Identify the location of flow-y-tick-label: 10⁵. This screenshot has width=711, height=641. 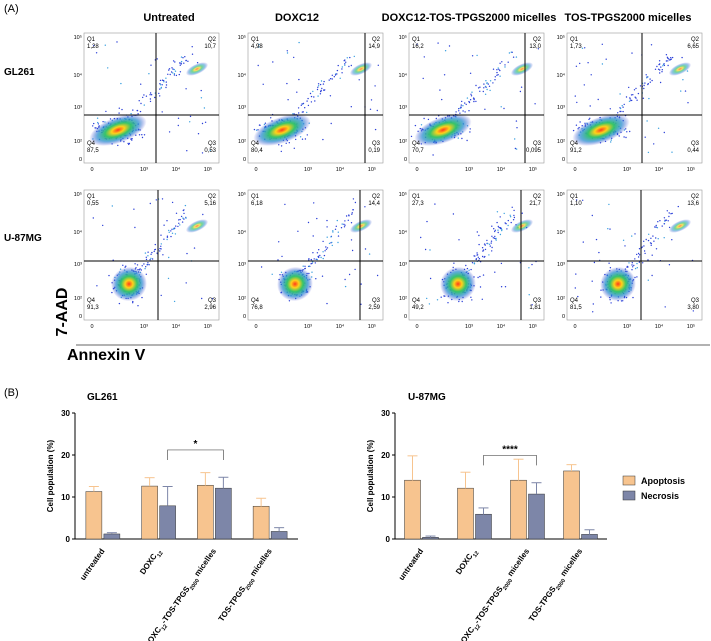
(561, 194).